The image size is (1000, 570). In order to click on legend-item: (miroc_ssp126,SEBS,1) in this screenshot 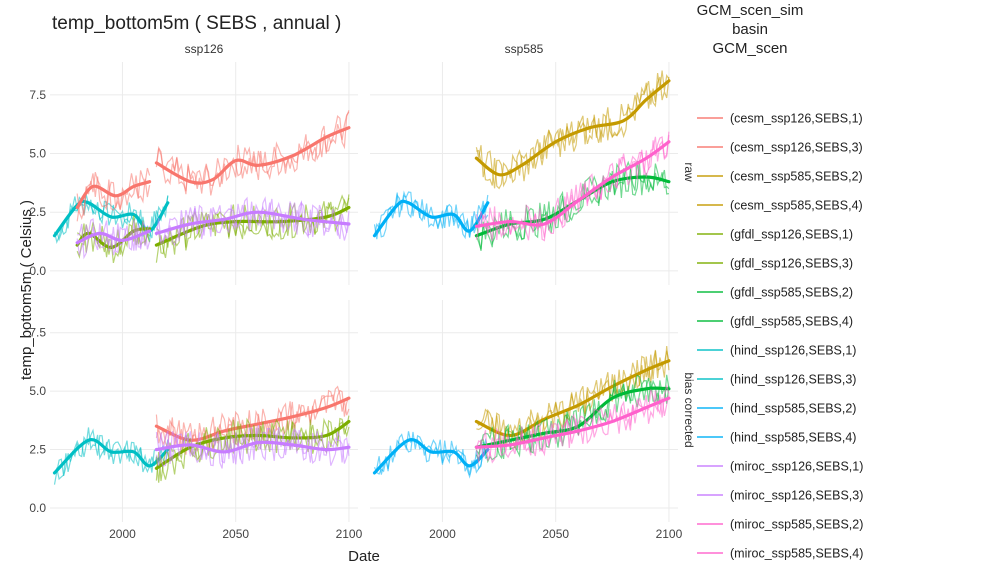, I will do `click(780, 467)`.